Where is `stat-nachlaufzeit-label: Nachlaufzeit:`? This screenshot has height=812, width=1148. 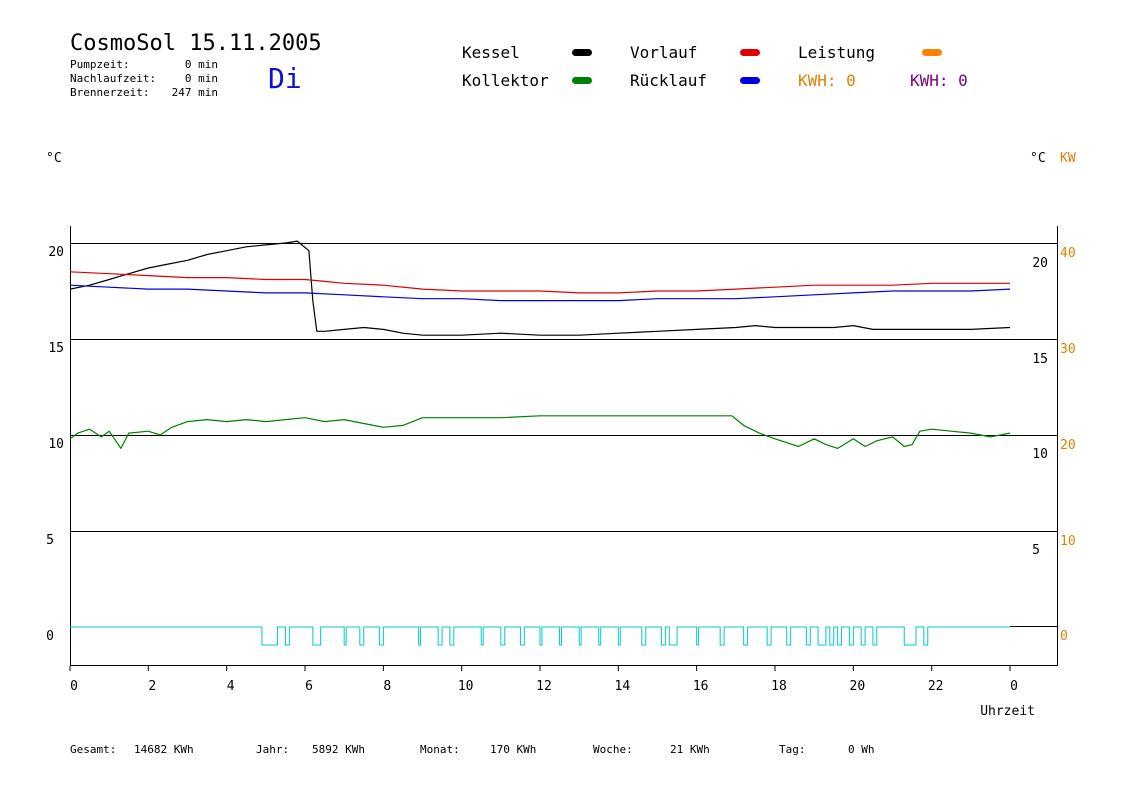
stat-nachlaufzeit-label: Nachlaufzeit: is located at coordinates (113, 78).